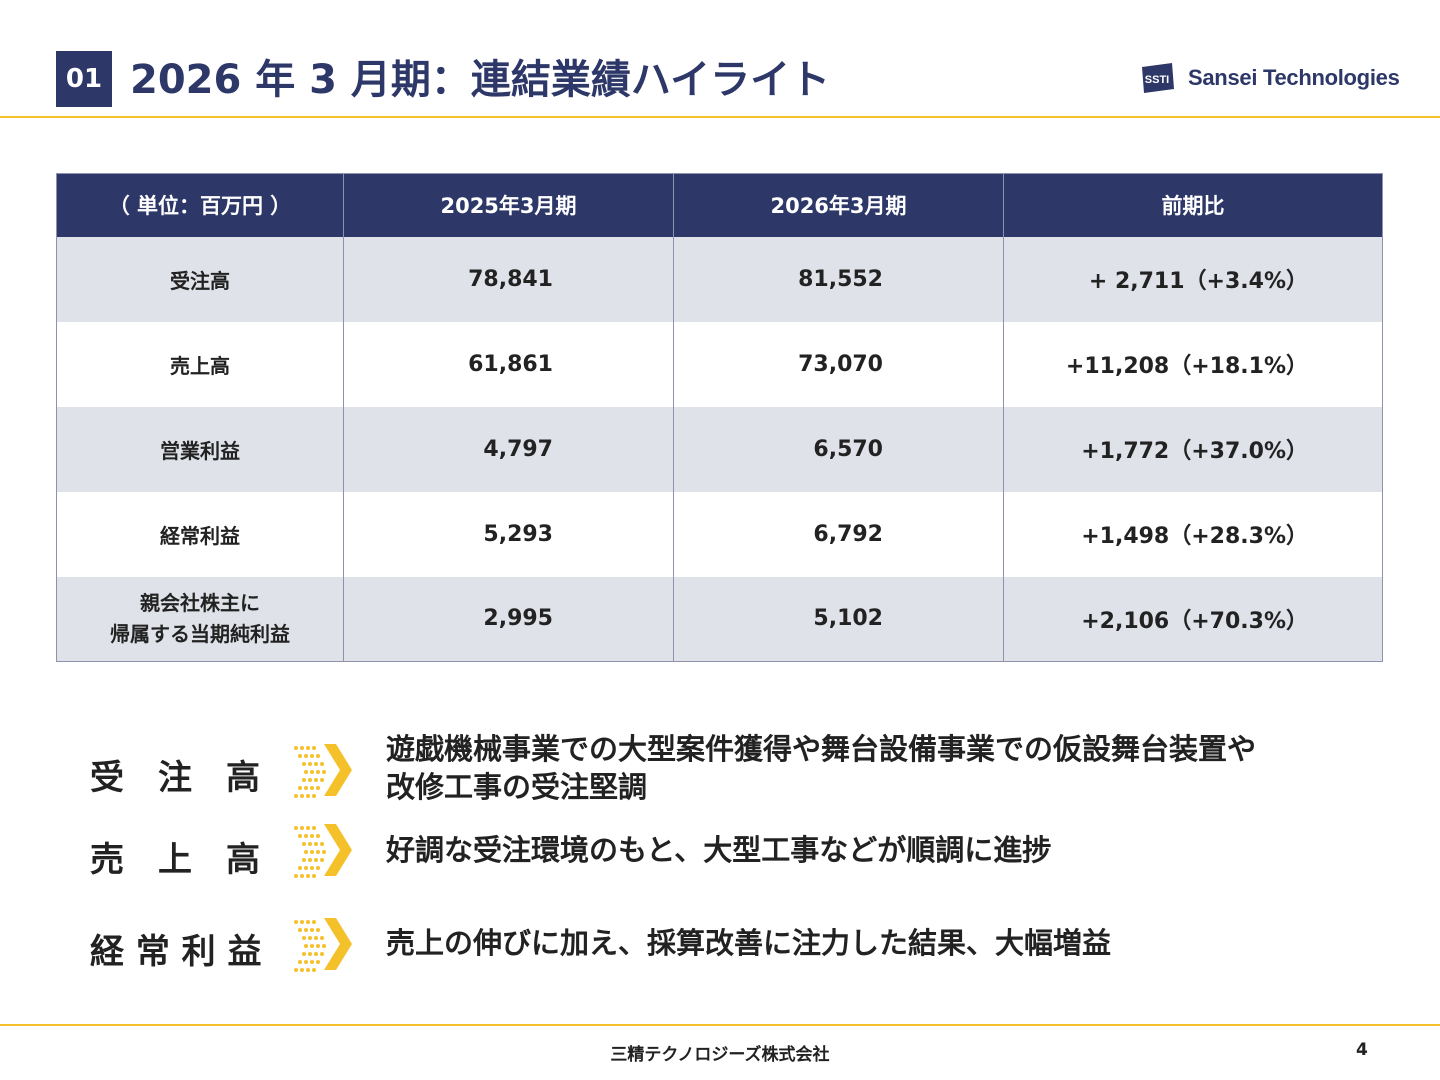  Describe the element at coordinates (508, 449) in the screenshot. I see `cell-fy2025: 4,797` at that location.